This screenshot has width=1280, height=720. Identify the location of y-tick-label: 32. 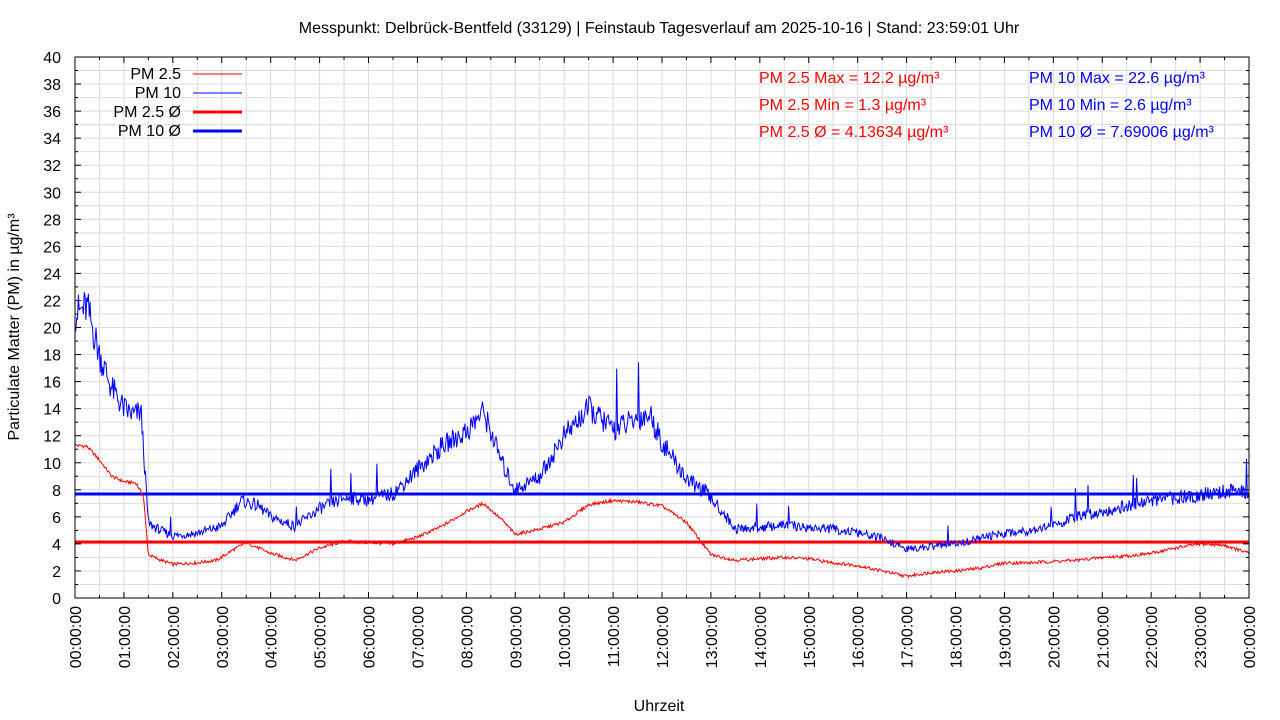
(52, 166).